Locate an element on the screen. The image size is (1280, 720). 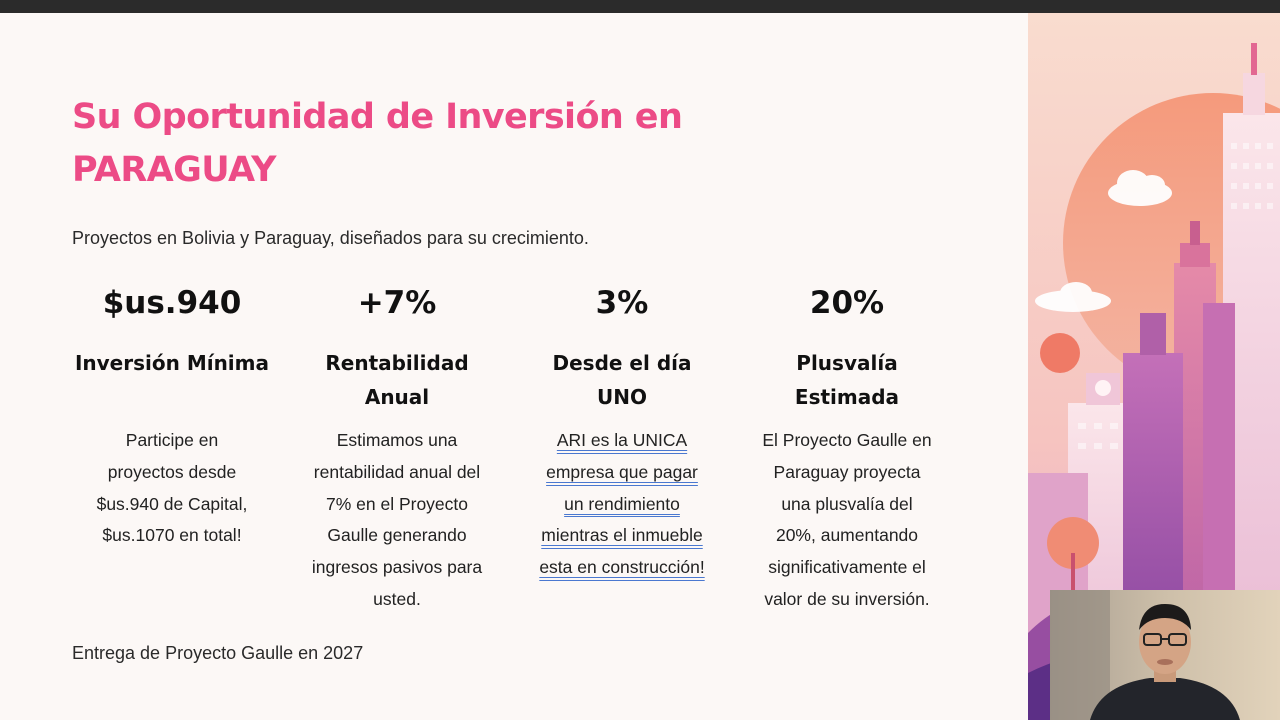
desc-line: Paraguay proyecta is located at coordinates (847, 471).